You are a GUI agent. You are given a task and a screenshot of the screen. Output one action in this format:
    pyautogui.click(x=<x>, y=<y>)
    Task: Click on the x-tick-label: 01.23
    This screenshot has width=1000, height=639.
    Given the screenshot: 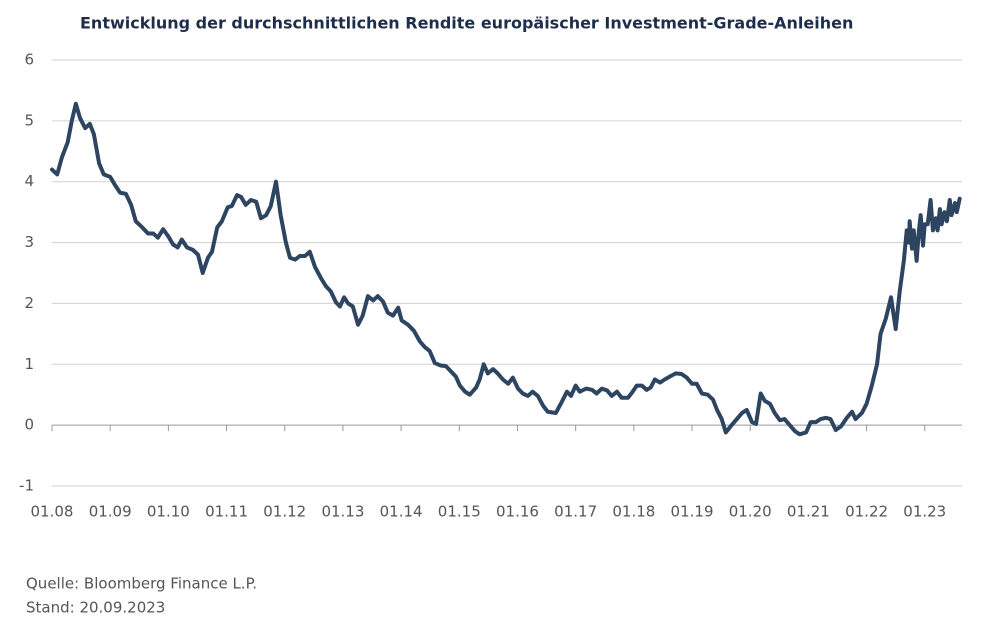 What is the action you would take?
    pyautogui.click(x=924, y=512)
    